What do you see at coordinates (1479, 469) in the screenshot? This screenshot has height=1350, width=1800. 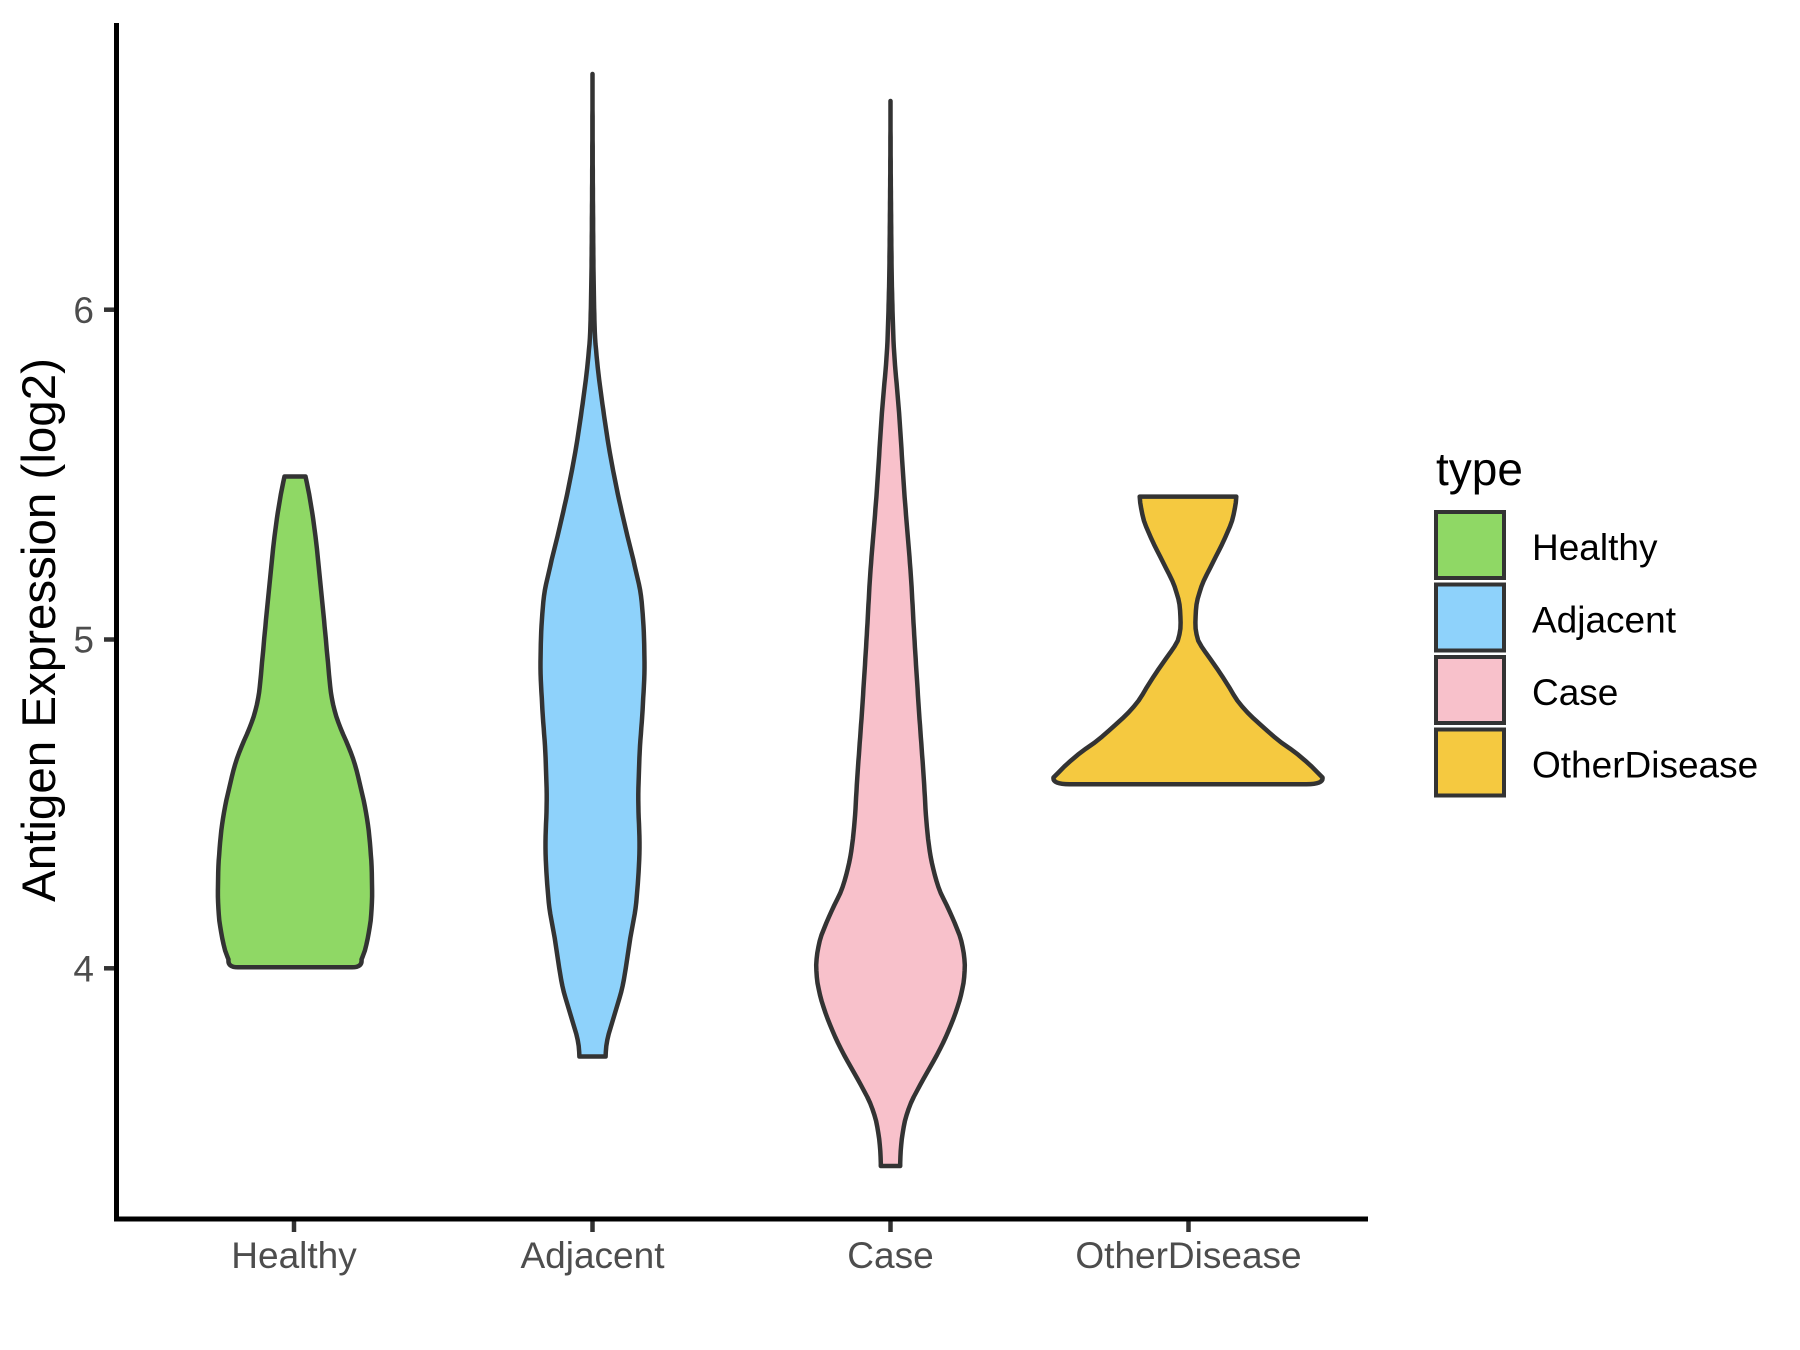 I see `svg-text: type` at bounding box center [1479, 469].